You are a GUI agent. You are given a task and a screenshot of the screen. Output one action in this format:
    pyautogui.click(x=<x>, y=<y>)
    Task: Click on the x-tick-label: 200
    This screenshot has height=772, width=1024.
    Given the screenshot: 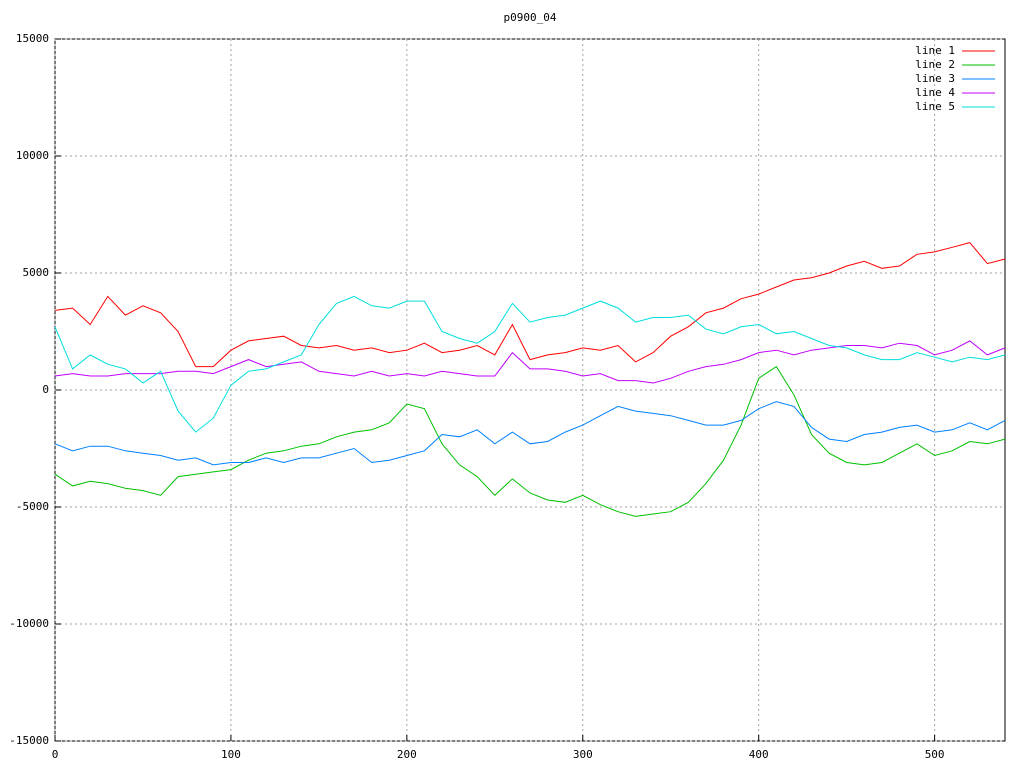 What is the action you would take?
    pyautogui.click(x=407, y=754)
    